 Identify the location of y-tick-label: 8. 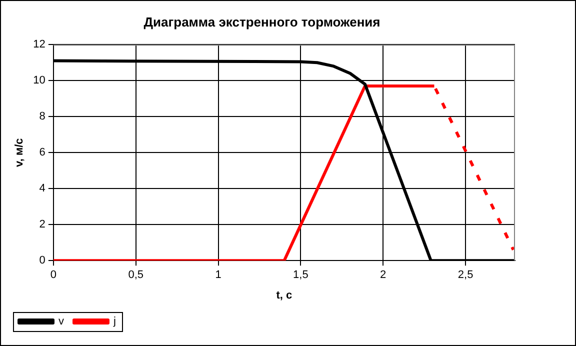
(42, 116).